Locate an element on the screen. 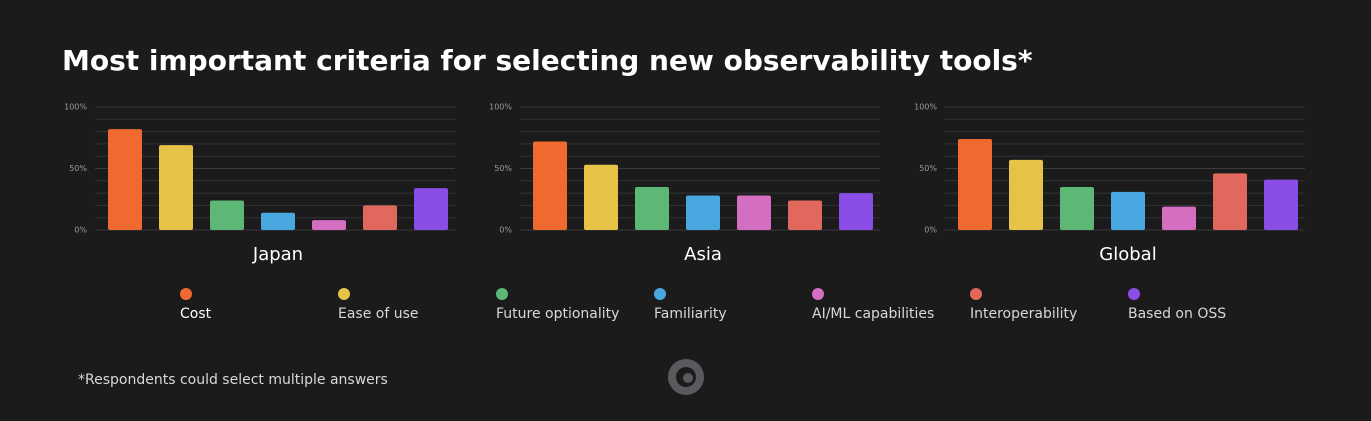 Image resolution: width=1371 pixels, height=421 pixels. panel-title: Global is located at coordinates (1127, 254).